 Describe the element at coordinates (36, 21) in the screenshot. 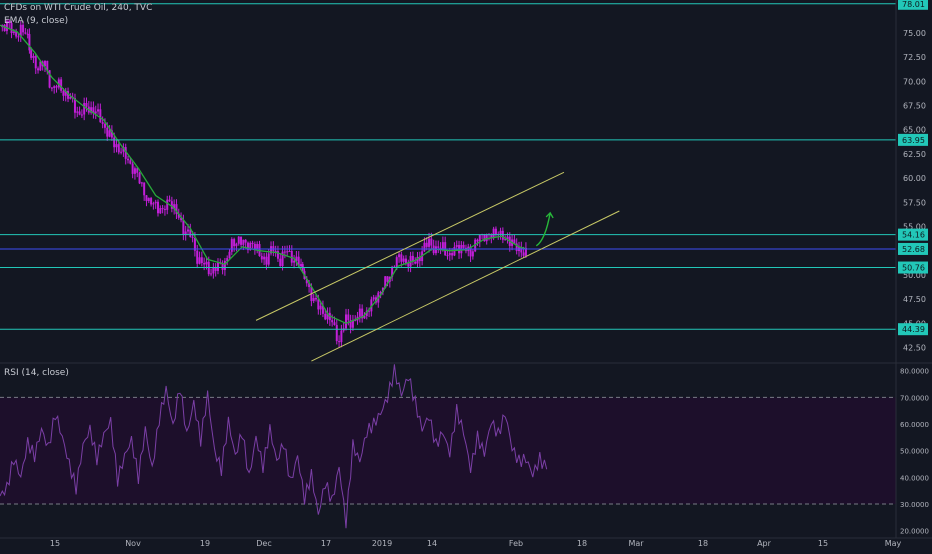

I see `ema-legend: EMA (9, close)` at that location.